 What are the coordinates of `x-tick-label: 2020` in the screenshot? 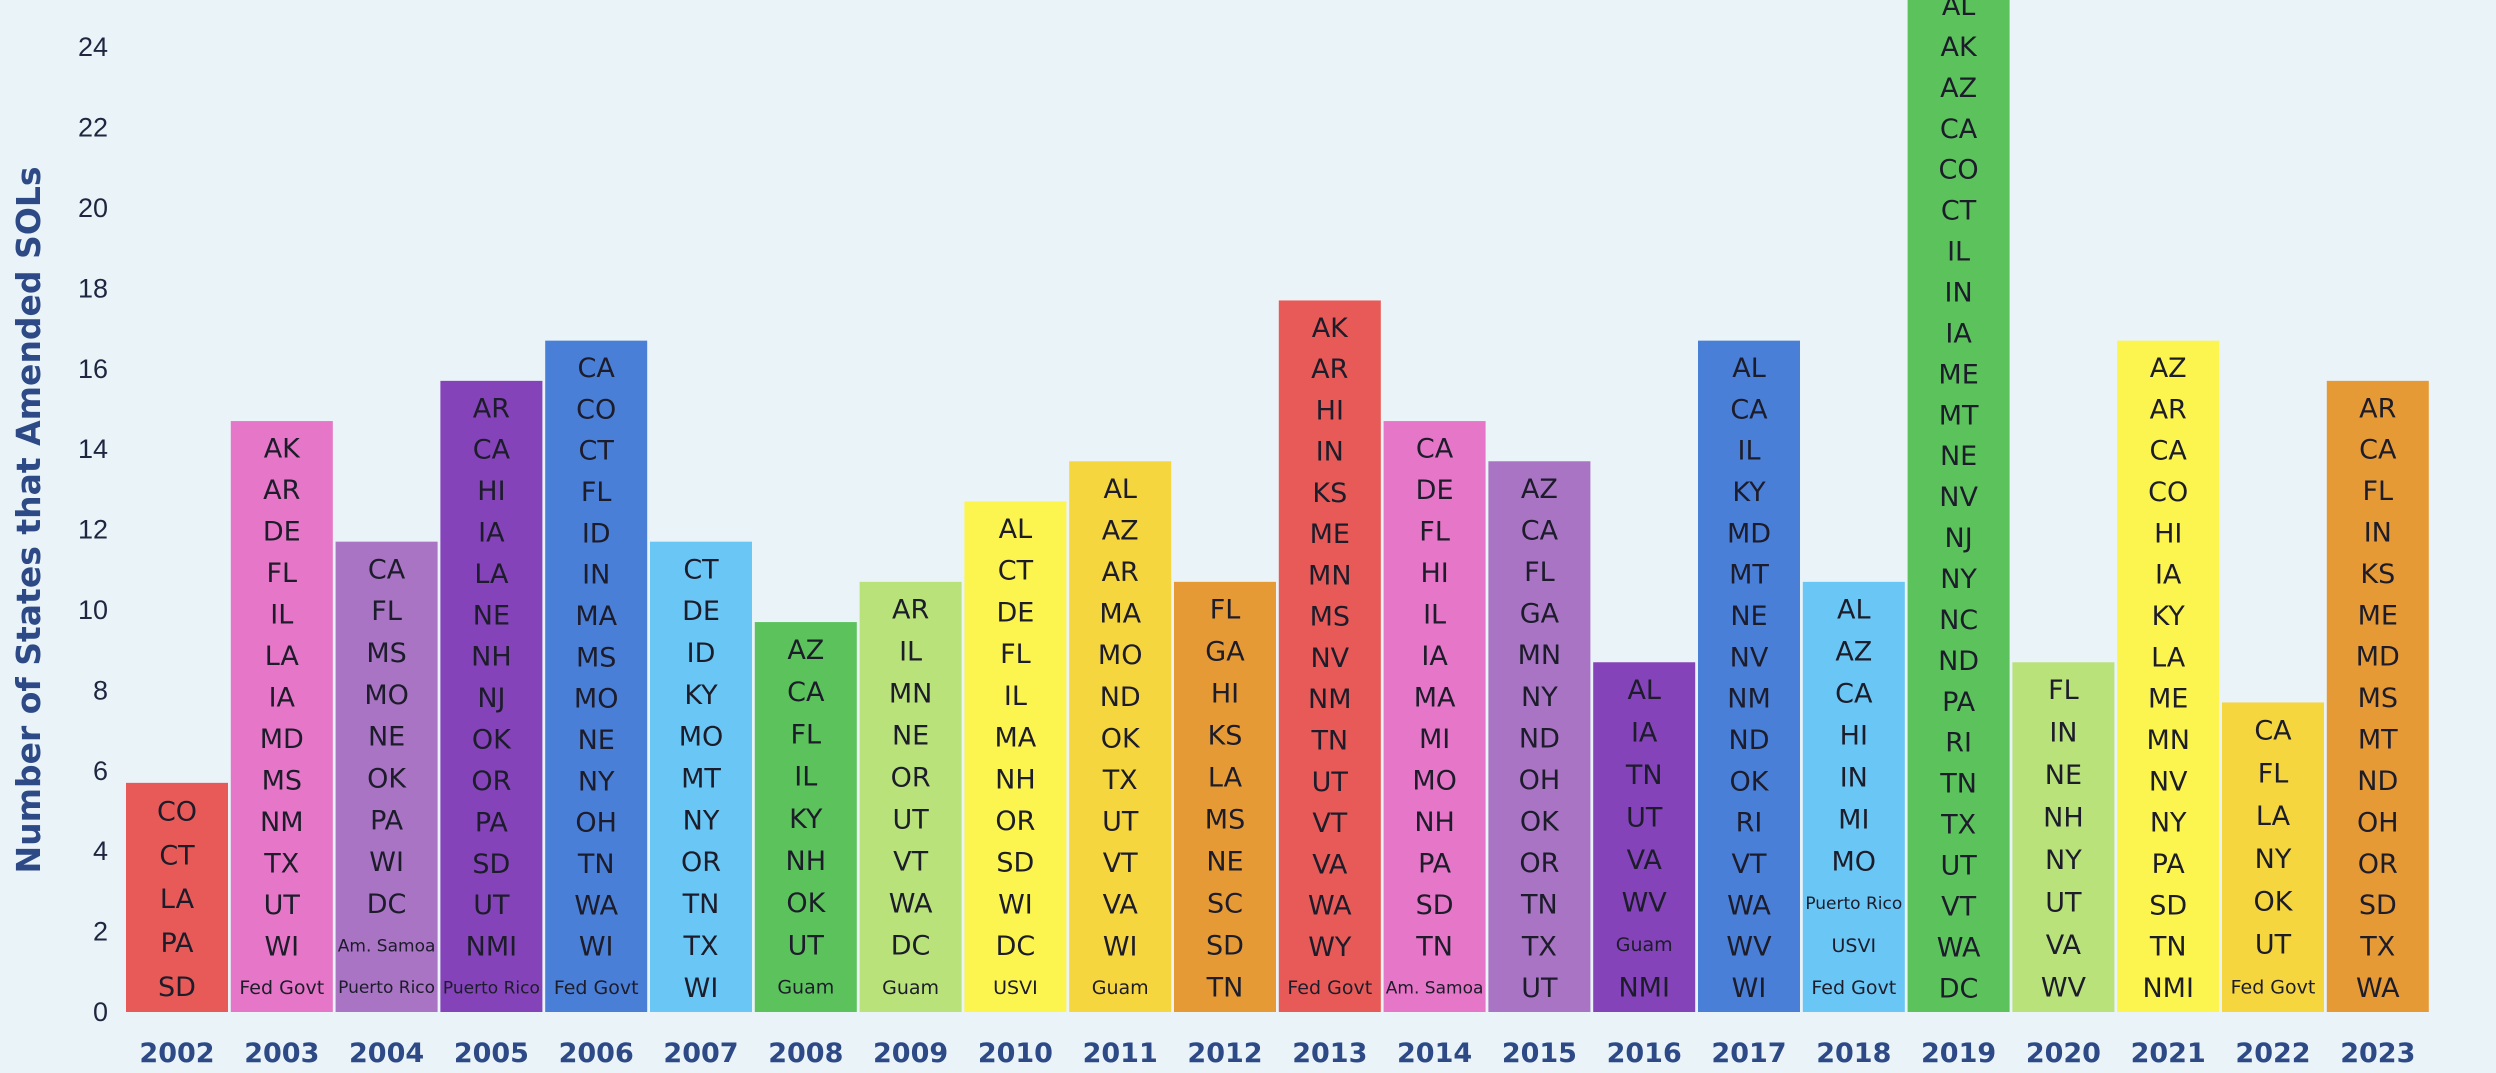 It's located at (2063, 1053).